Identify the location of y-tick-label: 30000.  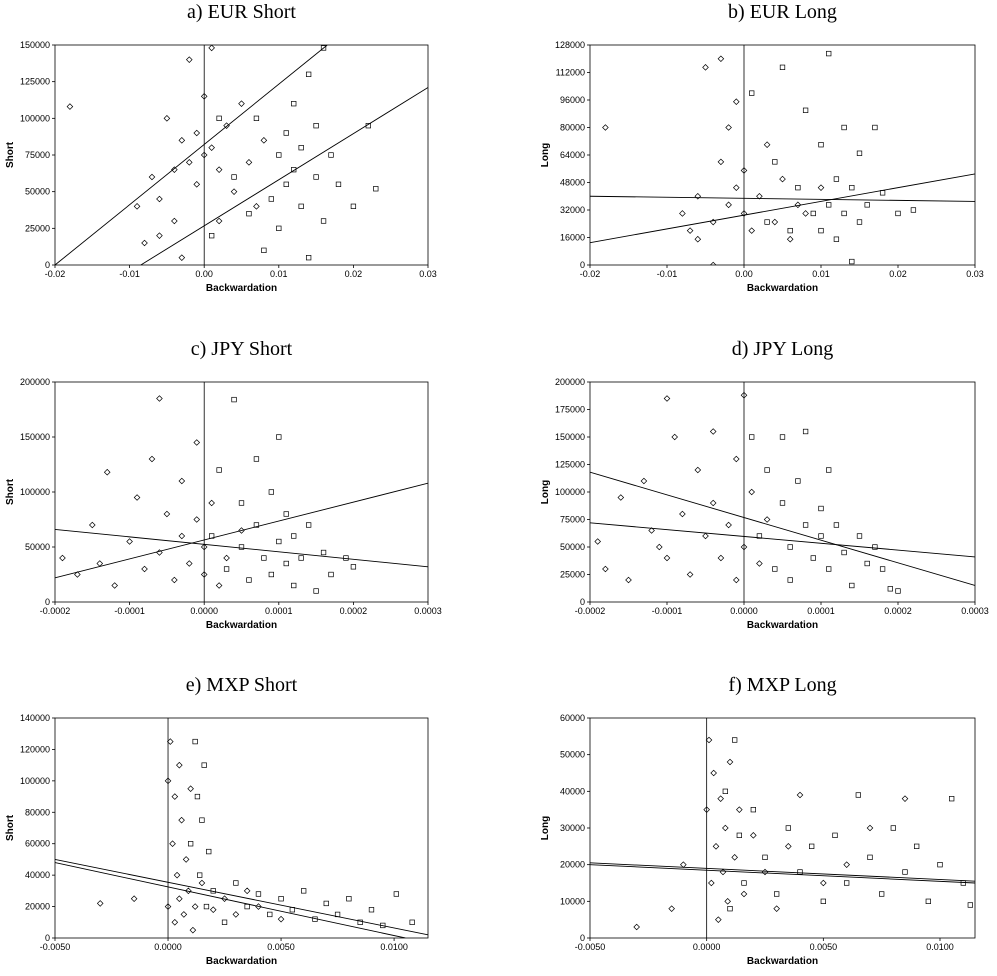
(572, 828).